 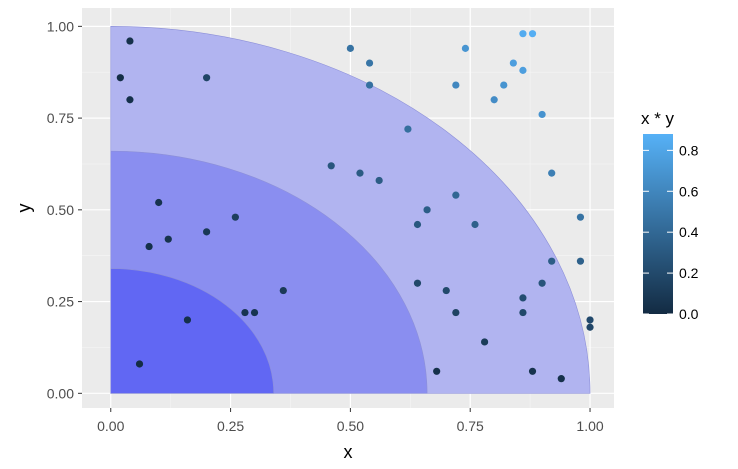 What do you see at coordinates (689, 314) in the screenshot?
I see `legend-tick-label: 0.0` at bounding box center [689, 314].